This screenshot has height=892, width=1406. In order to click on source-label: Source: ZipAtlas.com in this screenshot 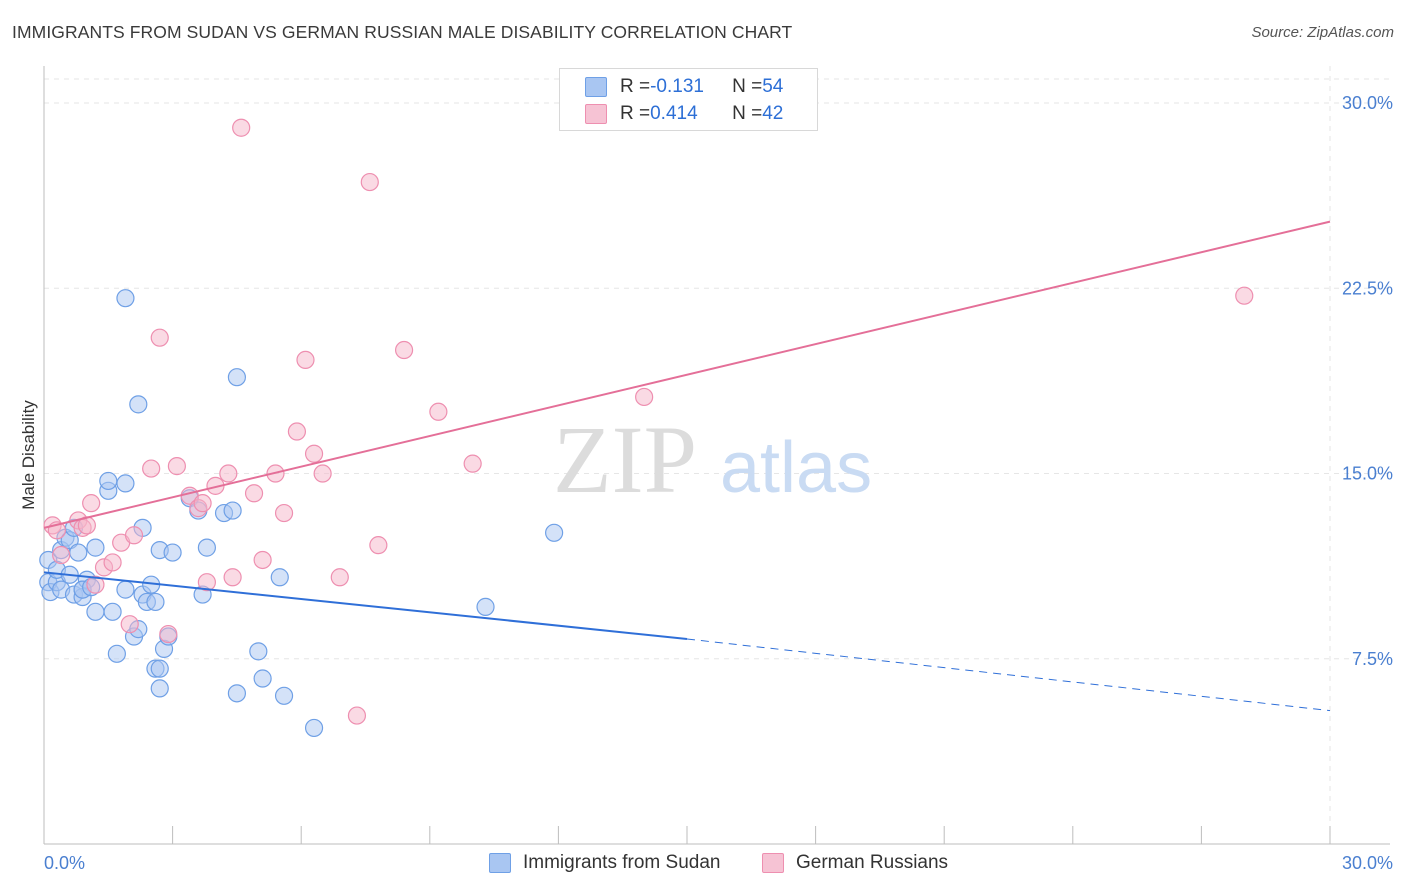, I will do `click(1322, 32)`.